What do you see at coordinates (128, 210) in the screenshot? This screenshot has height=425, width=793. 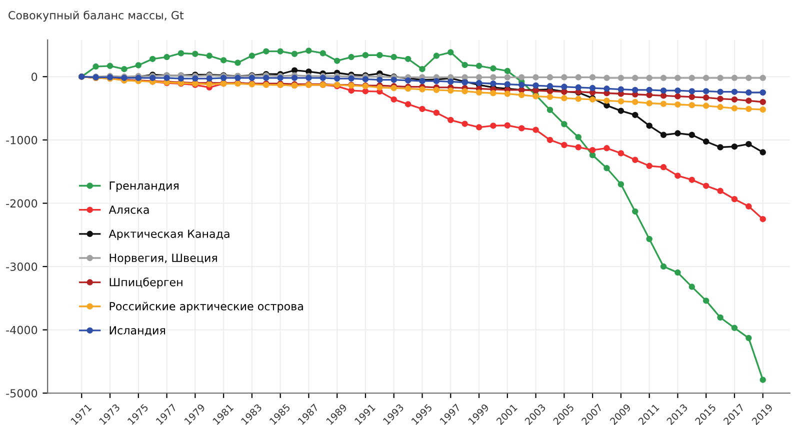 I see `legend-label: Аляска` at bounding box center [128, 210].